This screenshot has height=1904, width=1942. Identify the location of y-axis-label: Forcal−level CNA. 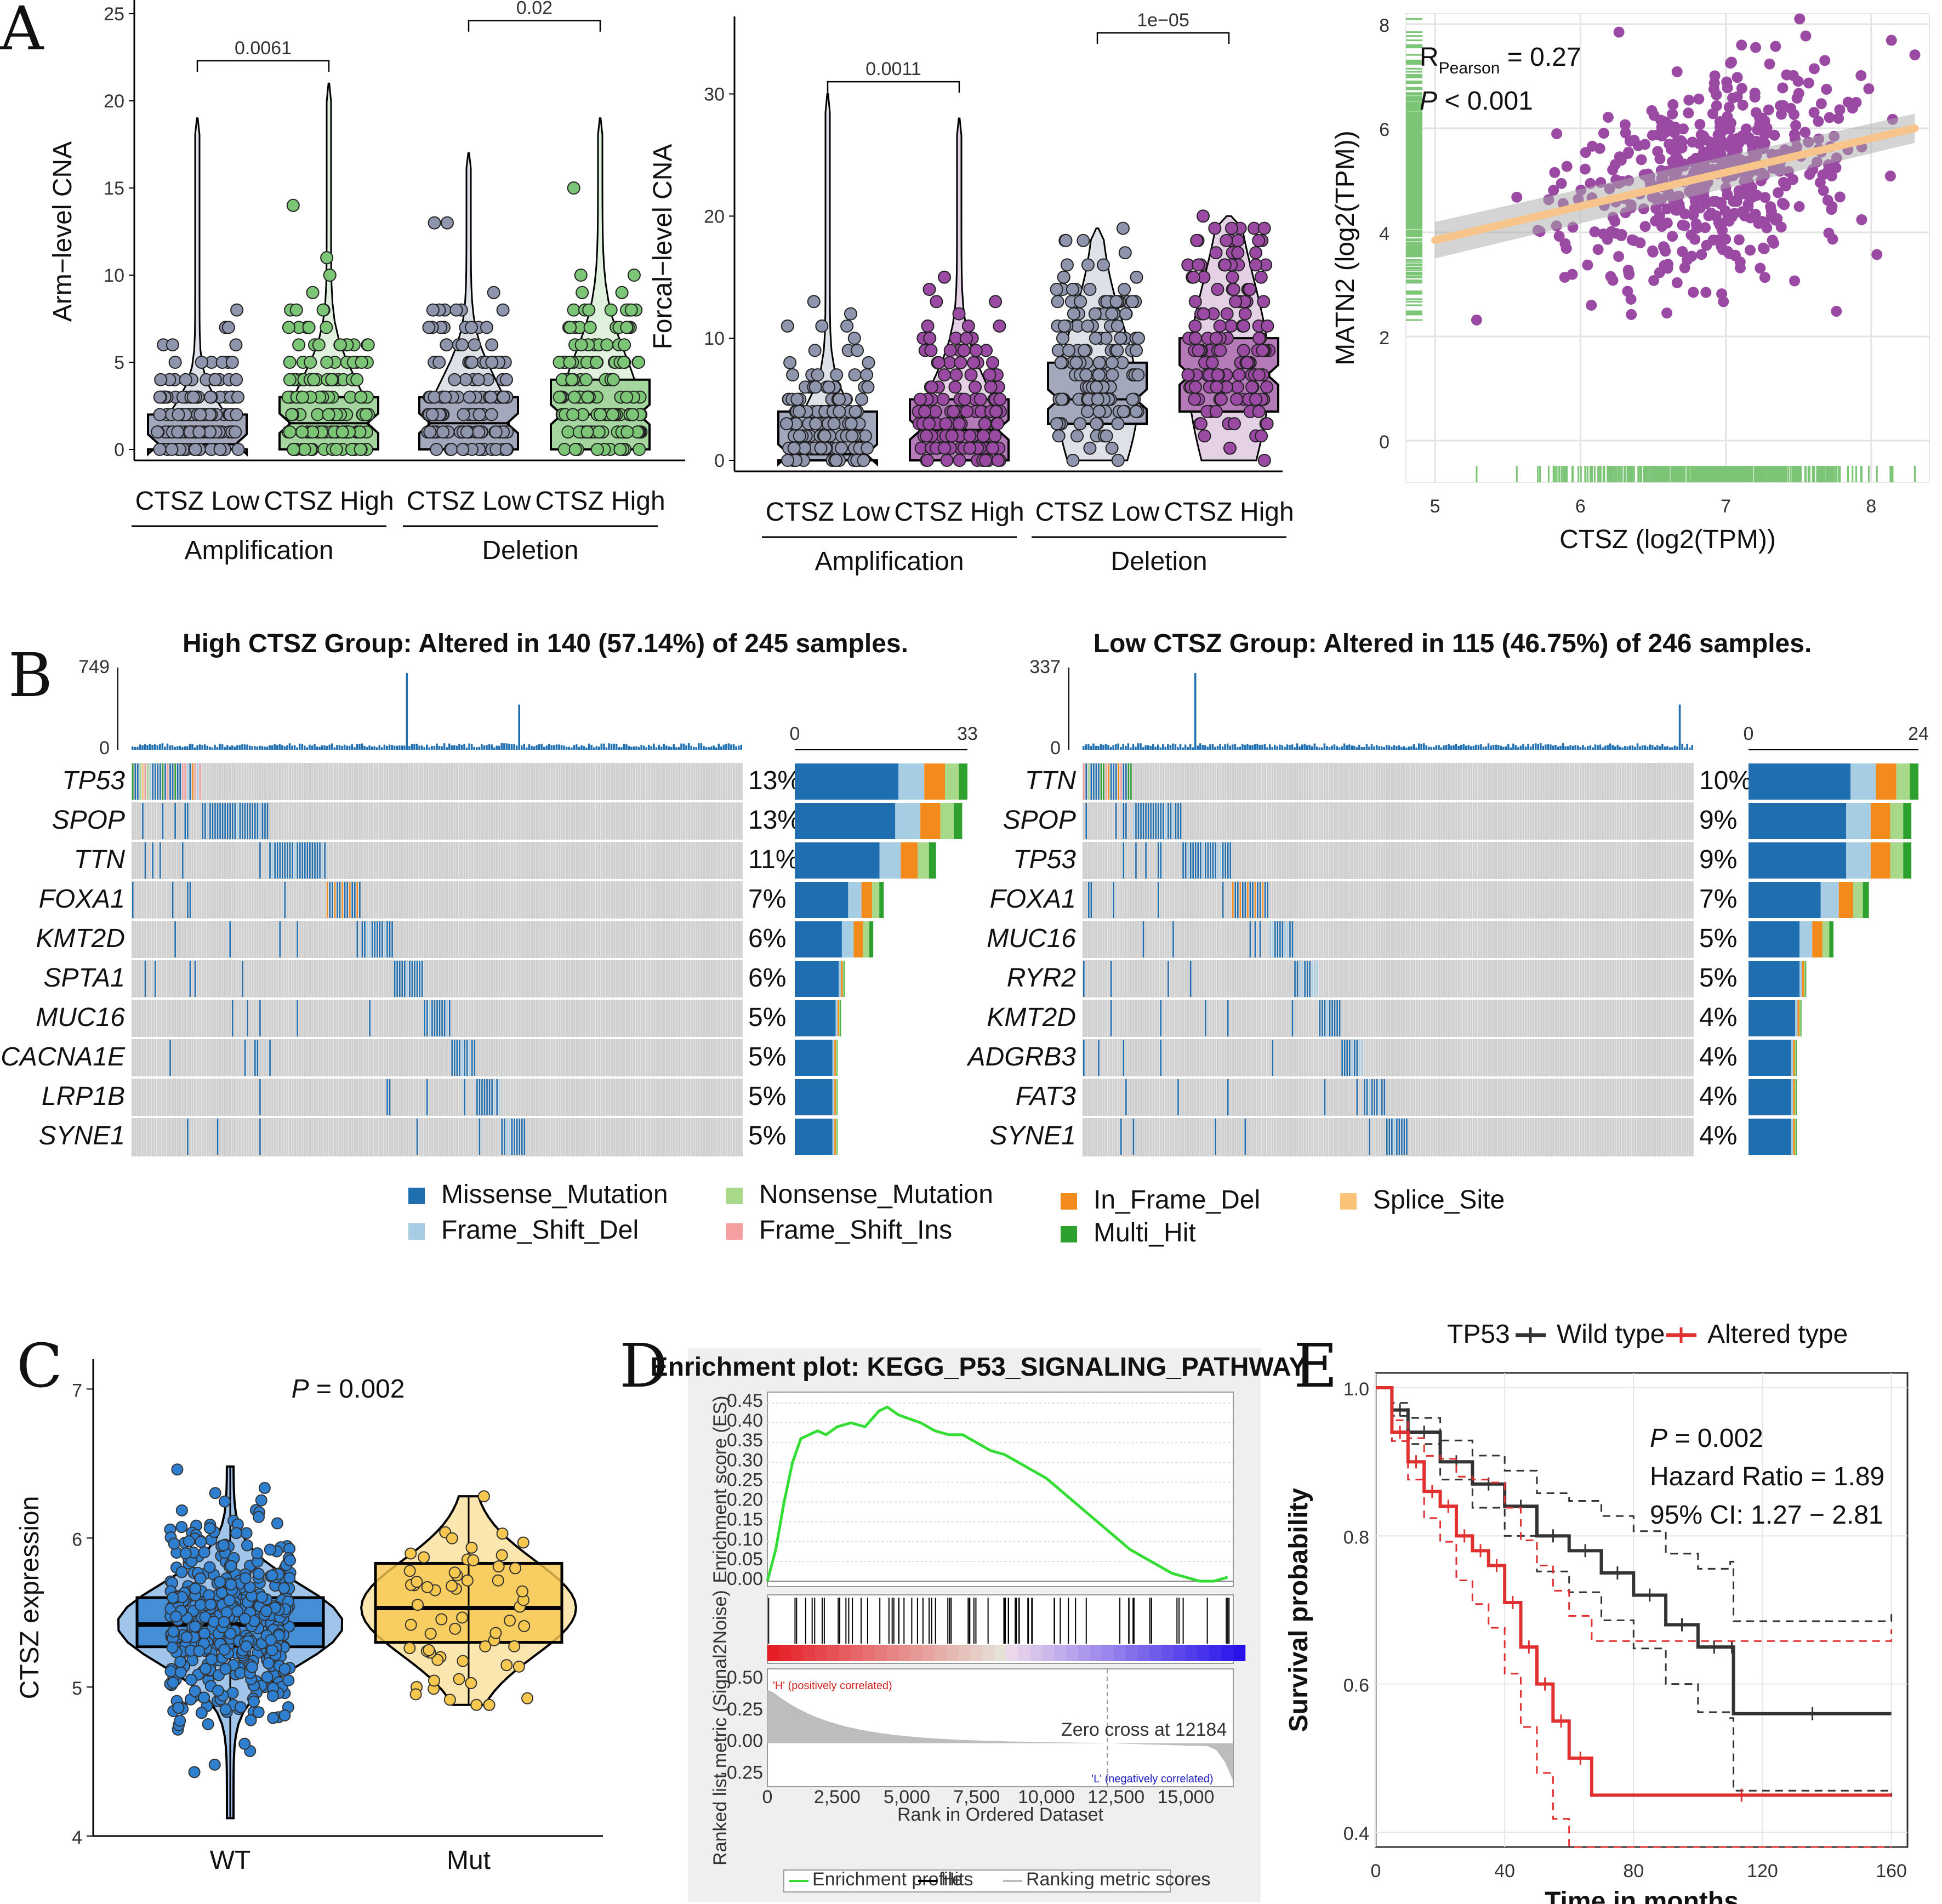
(662, 247).